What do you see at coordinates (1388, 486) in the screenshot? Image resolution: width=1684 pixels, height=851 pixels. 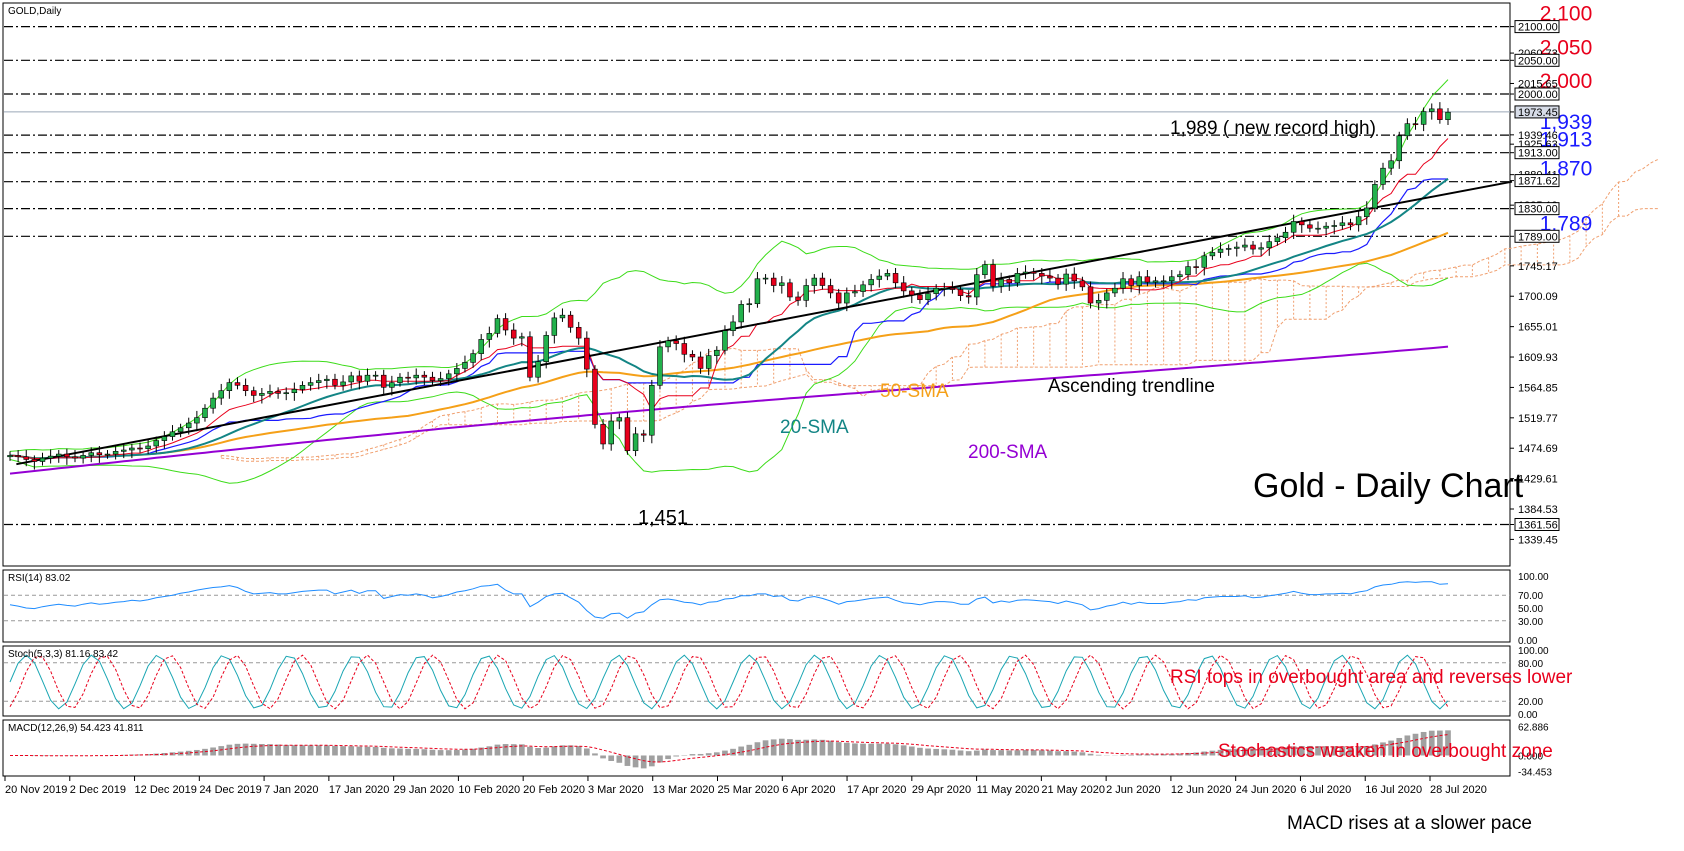 I see `chart-title: Gold - Daily Chart` at bounding box center [1388, 486].